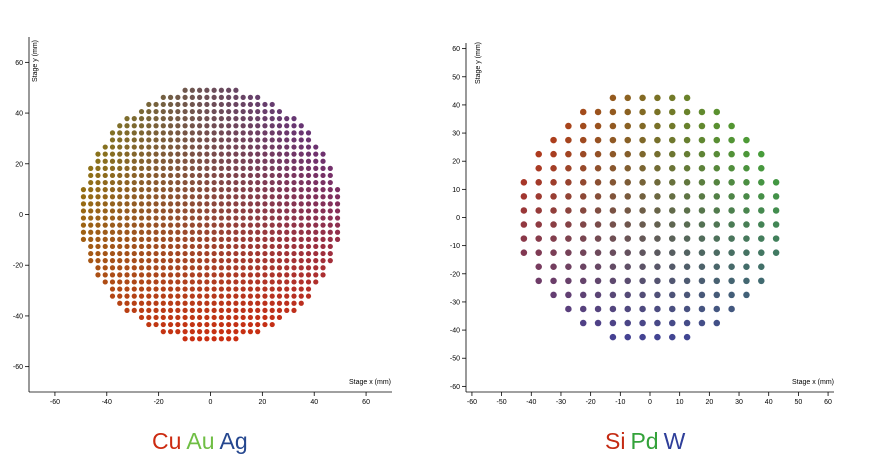  I want to click on left-y-axis-label: Stage y (mm), so click(35, 61).